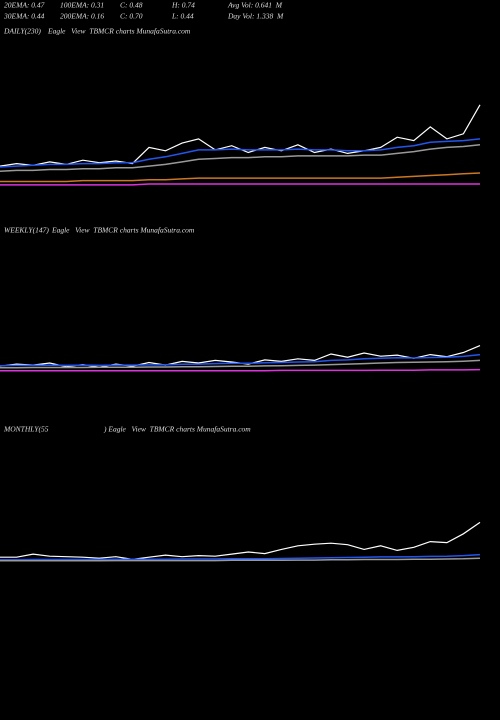 The image size is (500, 720). Describe the element at coordinates (183, 5) in the screenshot. I see `header-stat: H: 0.74` at that location.